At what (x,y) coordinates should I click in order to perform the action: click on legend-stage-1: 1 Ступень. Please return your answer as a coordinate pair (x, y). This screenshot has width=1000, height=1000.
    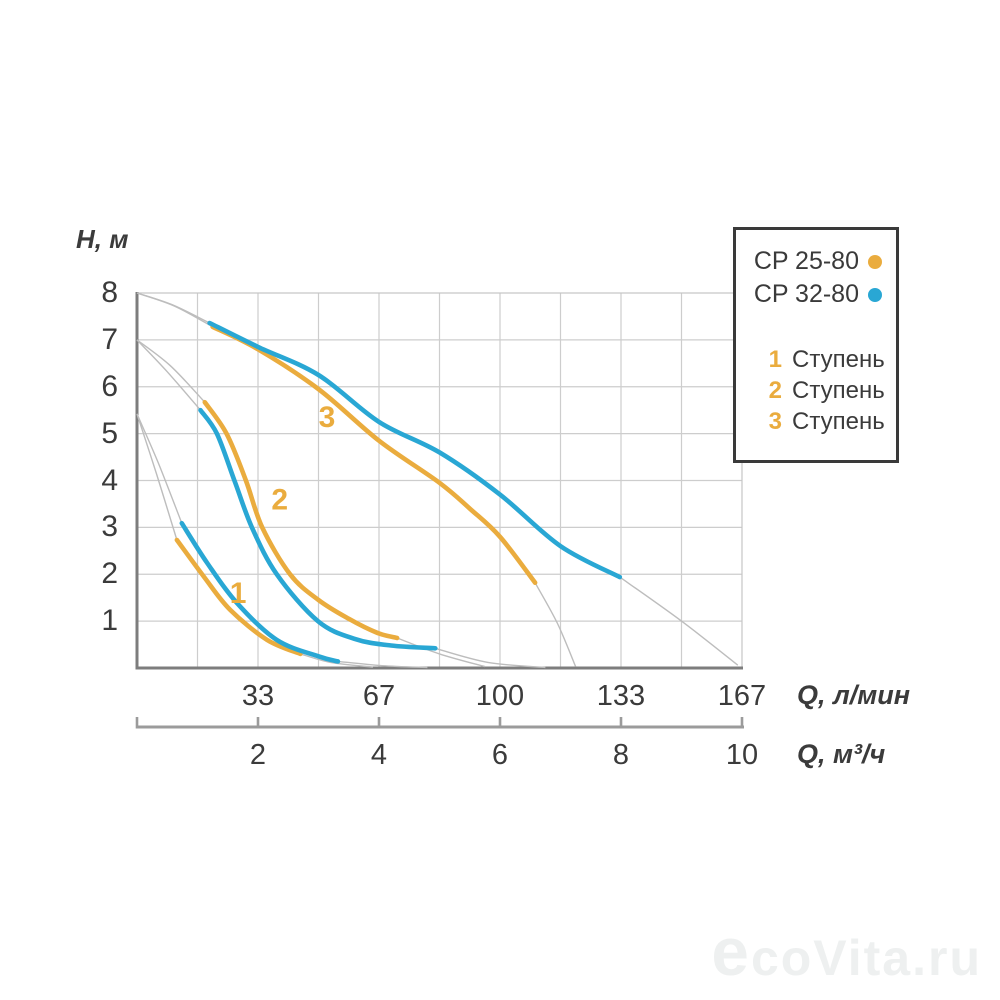
    Looking at the image, I should click on (816, 359).